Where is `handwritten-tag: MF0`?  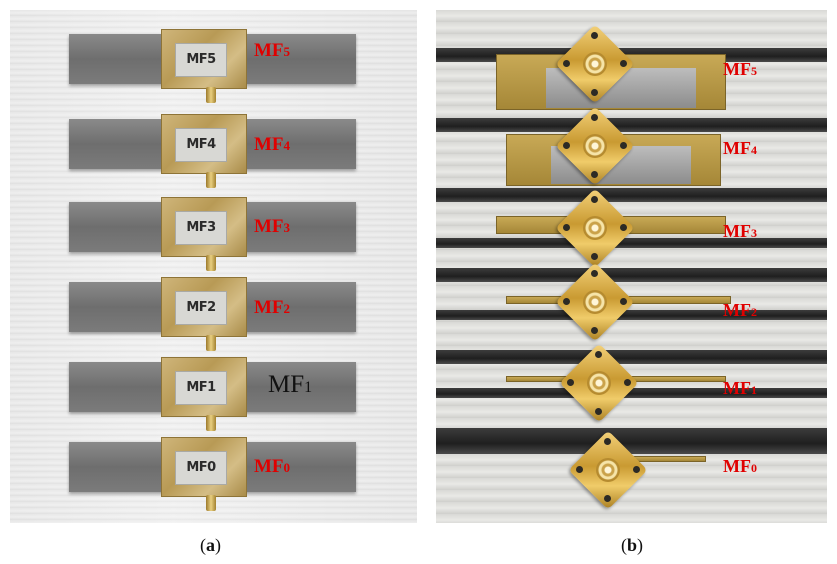
handwritten-tag: MF0 is located at coordinates (201, 468).